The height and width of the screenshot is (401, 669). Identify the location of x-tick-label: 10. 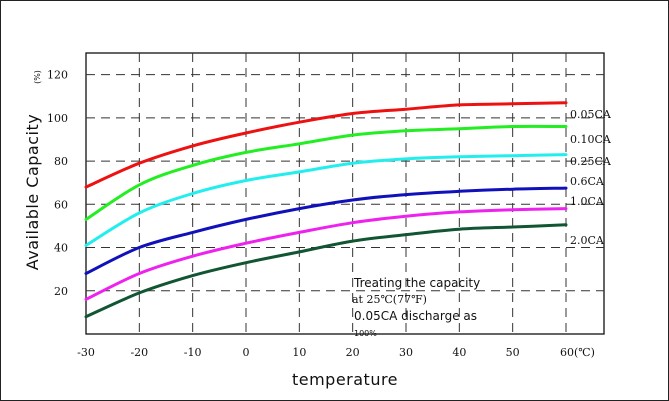
(299, 352).